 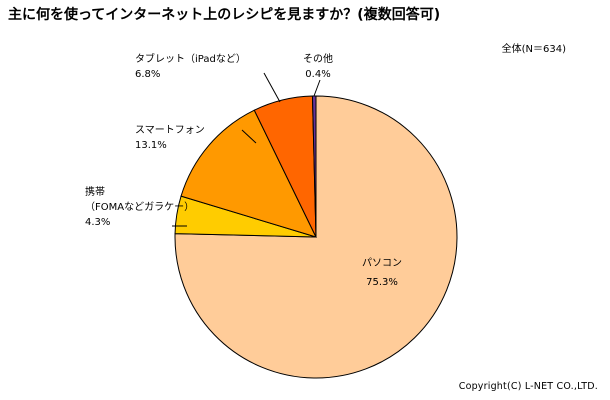 I want to click on slice-name-label-0: パソコン, so click(x=382, y=263).